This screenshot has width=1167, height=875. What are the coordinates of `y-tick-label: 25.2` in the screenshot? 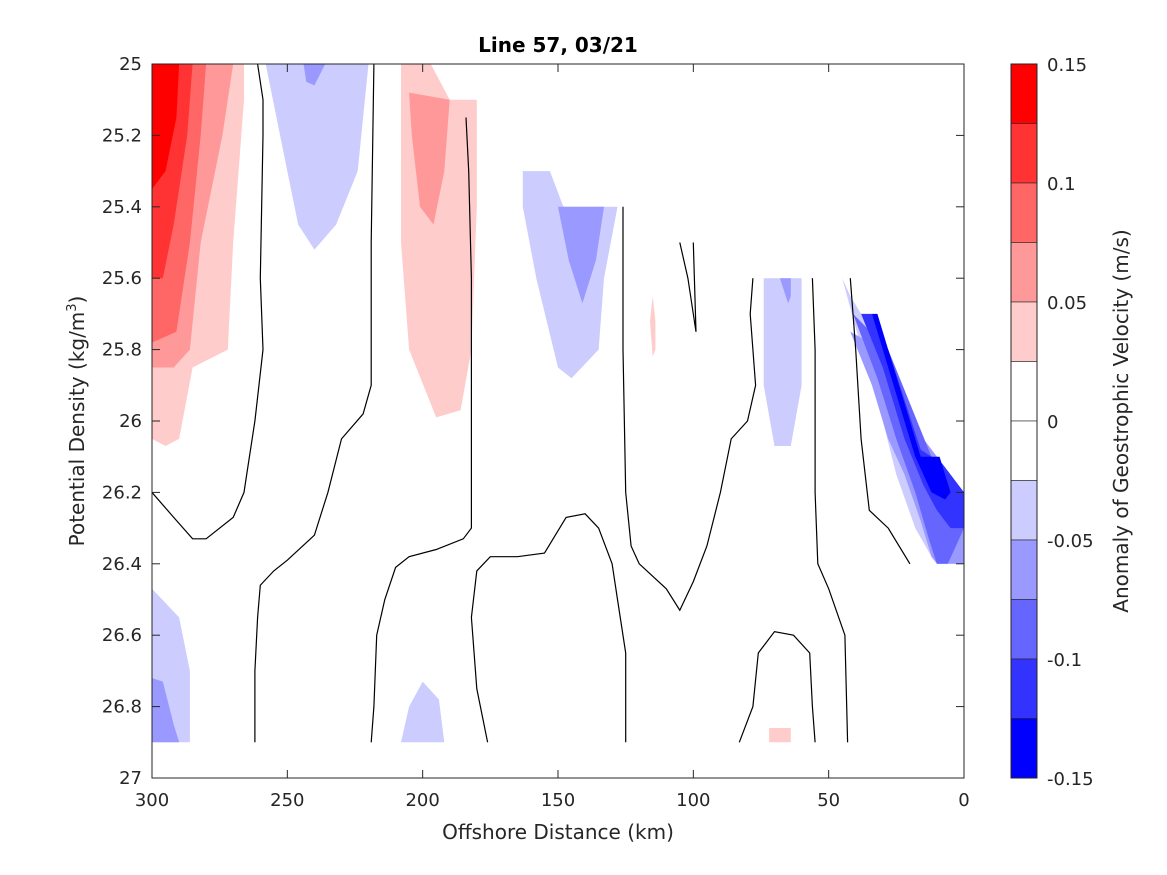 It's located at (122, 135).